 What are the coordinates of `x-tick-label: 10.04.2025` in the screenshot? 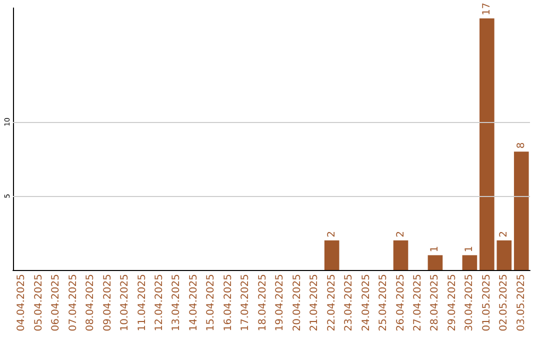 It's located at (125, 303).